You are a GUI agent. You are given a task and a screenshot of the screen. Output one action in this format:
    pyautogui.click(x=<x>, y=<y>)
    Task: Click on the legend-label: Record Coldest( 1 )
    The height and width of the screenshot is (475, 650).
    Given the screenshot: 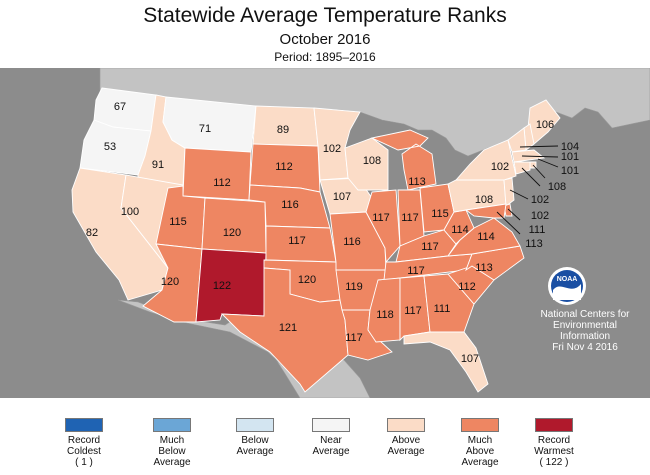 What is the action you would take?
    pyautogui.click(x=84, y=451)
    